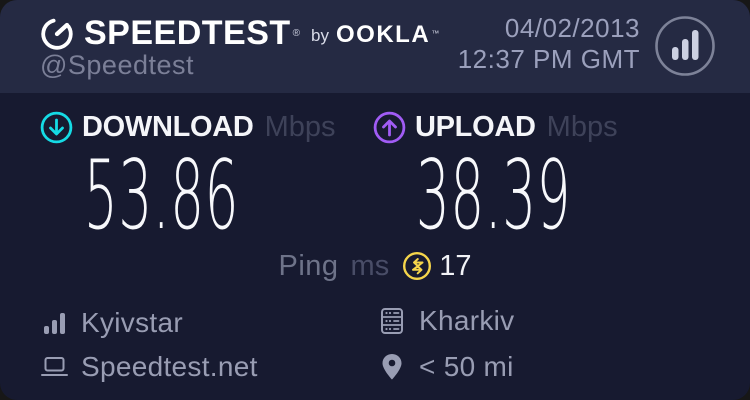  What do you see at coordinates (56, 127) in the screenshot?
I see `download-icon` at bounding box center [56, 127].